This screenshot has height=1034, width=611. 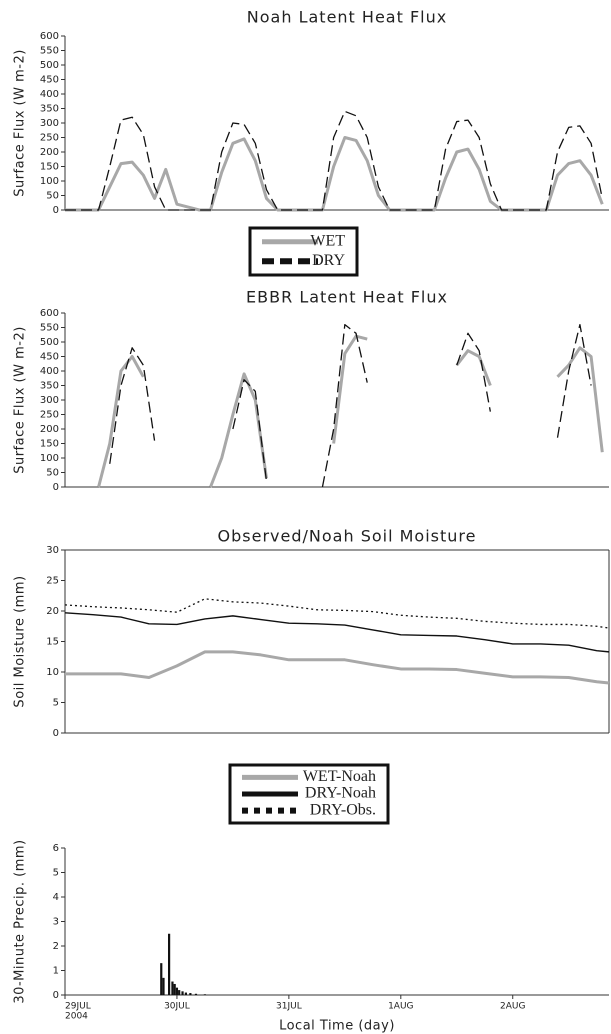 What do you see at coordinates (76, 1017) in the screenshot?
I see `x-tick-sublabel: 2004` at bounding box center [76, 1017].